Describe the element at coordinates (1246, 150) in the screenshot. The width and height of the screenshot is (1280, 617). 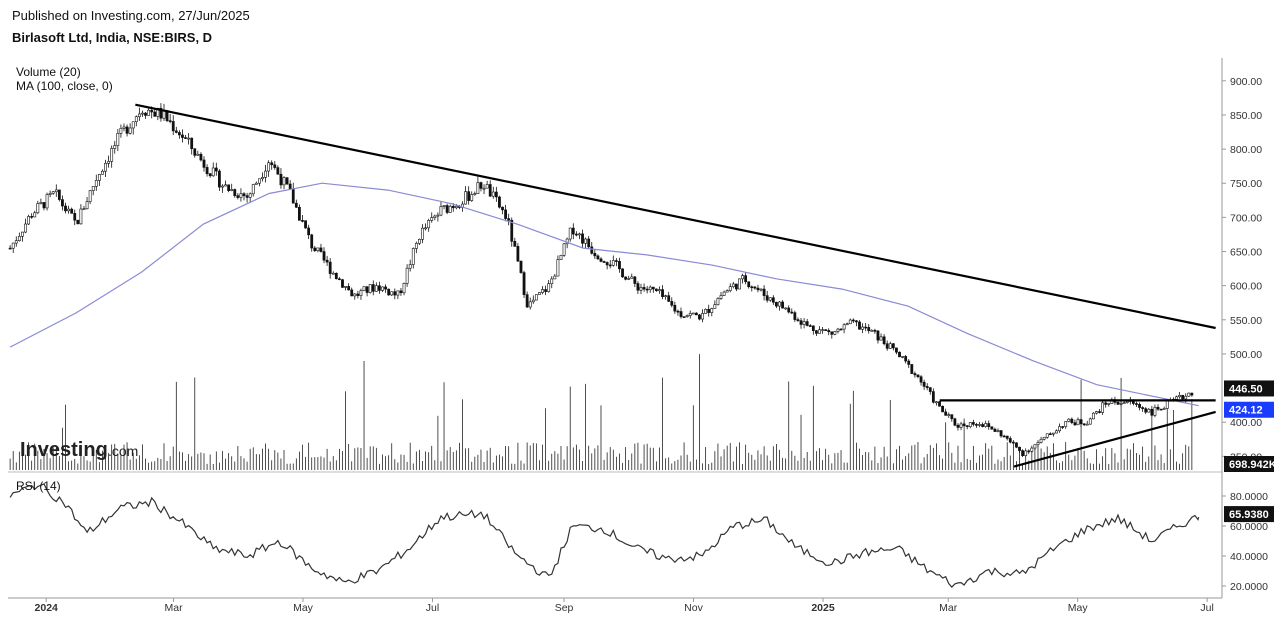
I see `price-tick-label: 800.00` at that location.